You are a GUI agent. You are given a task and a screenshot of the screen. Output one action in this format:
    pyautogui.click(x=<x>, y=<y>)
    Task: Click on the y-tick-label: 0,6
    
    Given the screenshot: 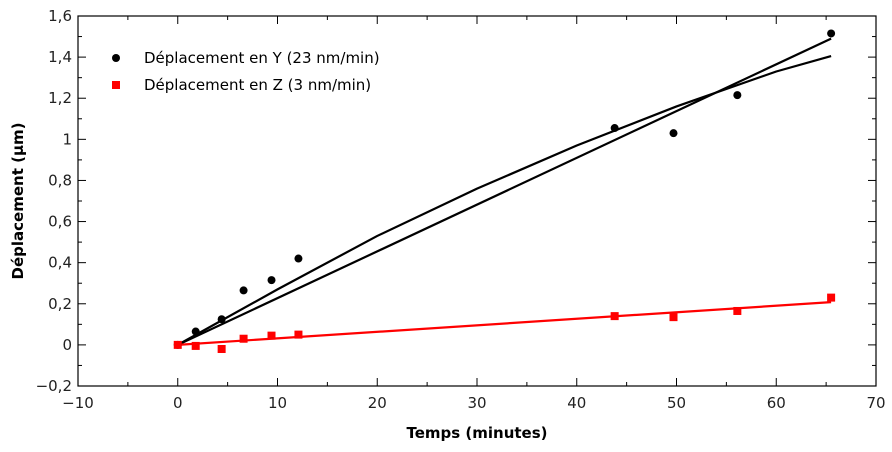 What is the action you would take?
    pyautogui.click(x=60, y=222)
    